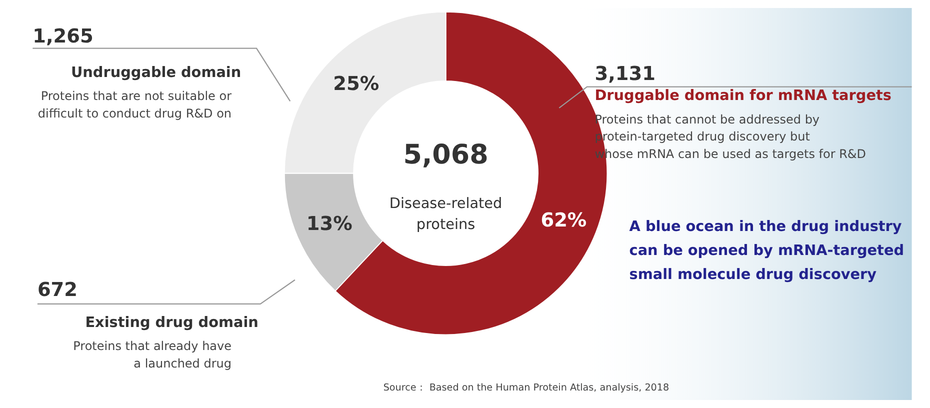 Image resolution: width=930 pixels, height=408 pixels. What do you see at coordinates (526, 388) in the screenshot?
I see `source-note: Source： Based on the Human Protein Atlas, analysis, 2018` at bounding box center [526, 388].